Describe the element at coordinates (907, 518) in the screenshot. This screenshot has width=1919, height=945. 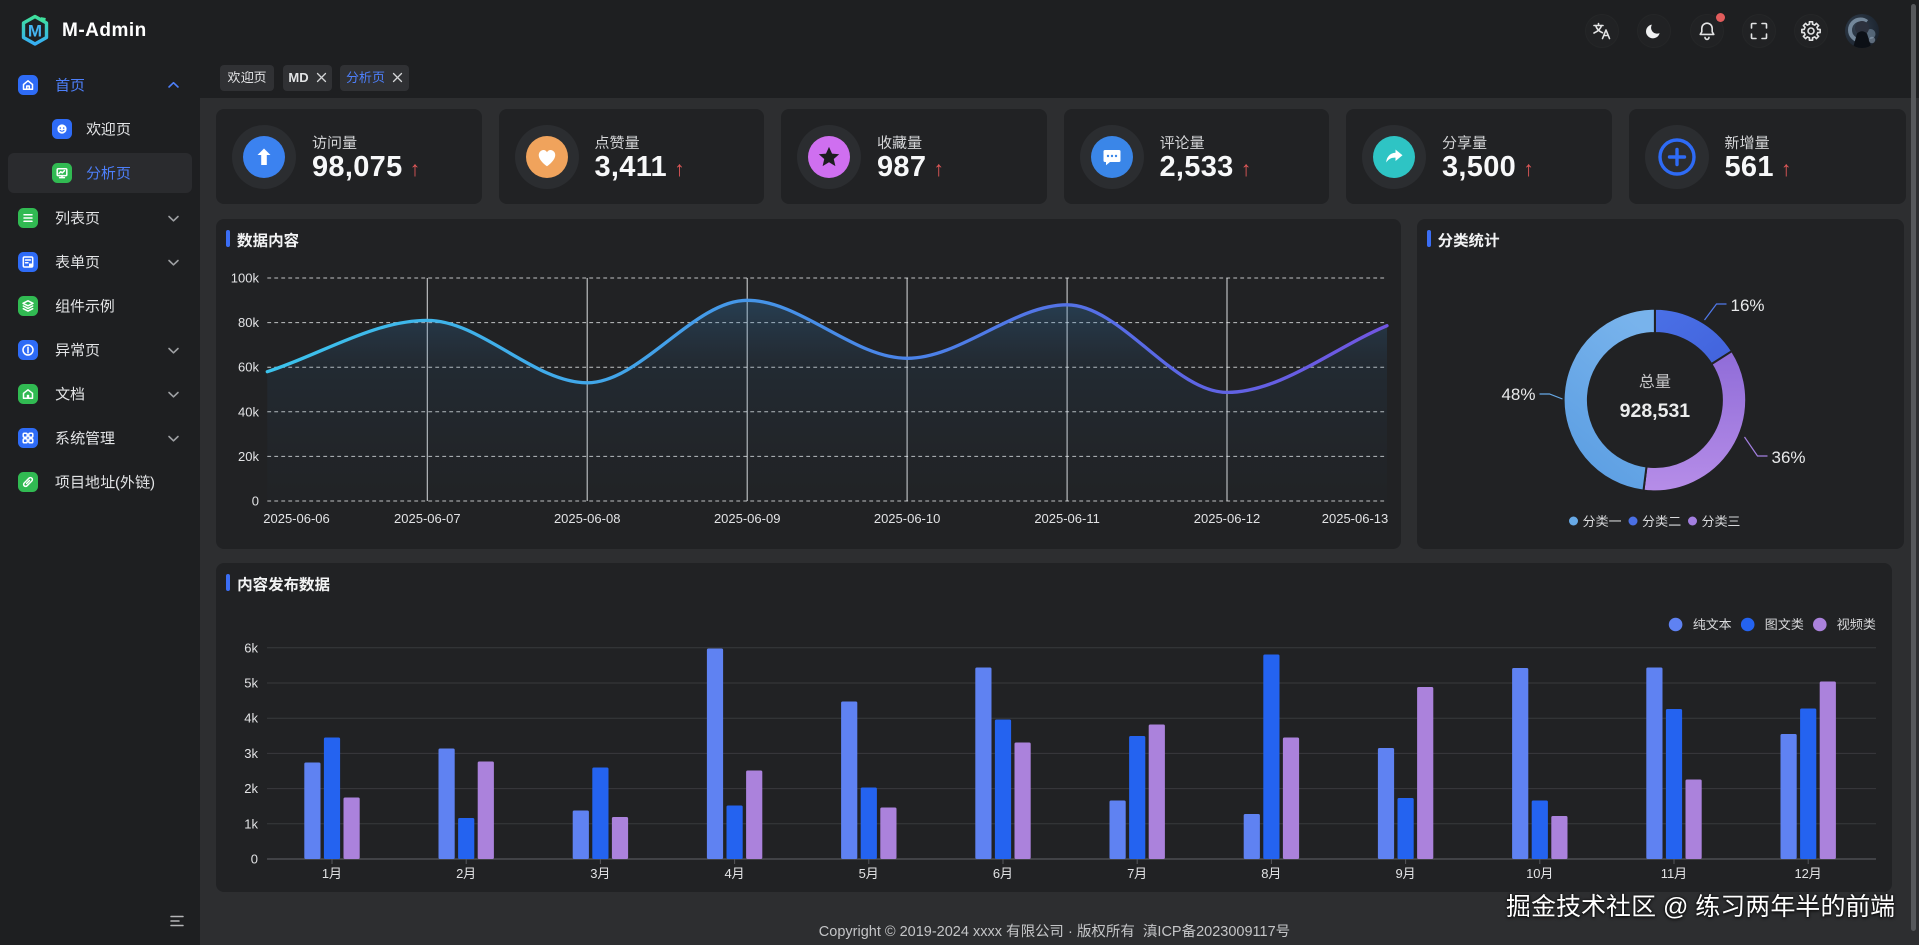
I see `svg-text: 2025-06-10` at that location.